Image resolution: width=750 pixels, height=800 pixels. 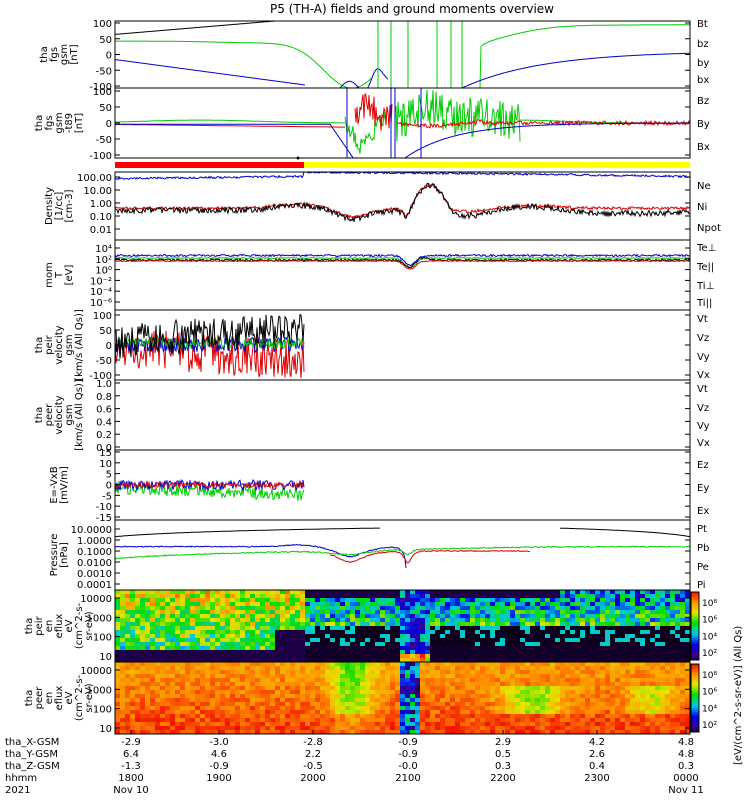 I want to click on legend-entry-pi: Pi, so click(x=701, y=585).